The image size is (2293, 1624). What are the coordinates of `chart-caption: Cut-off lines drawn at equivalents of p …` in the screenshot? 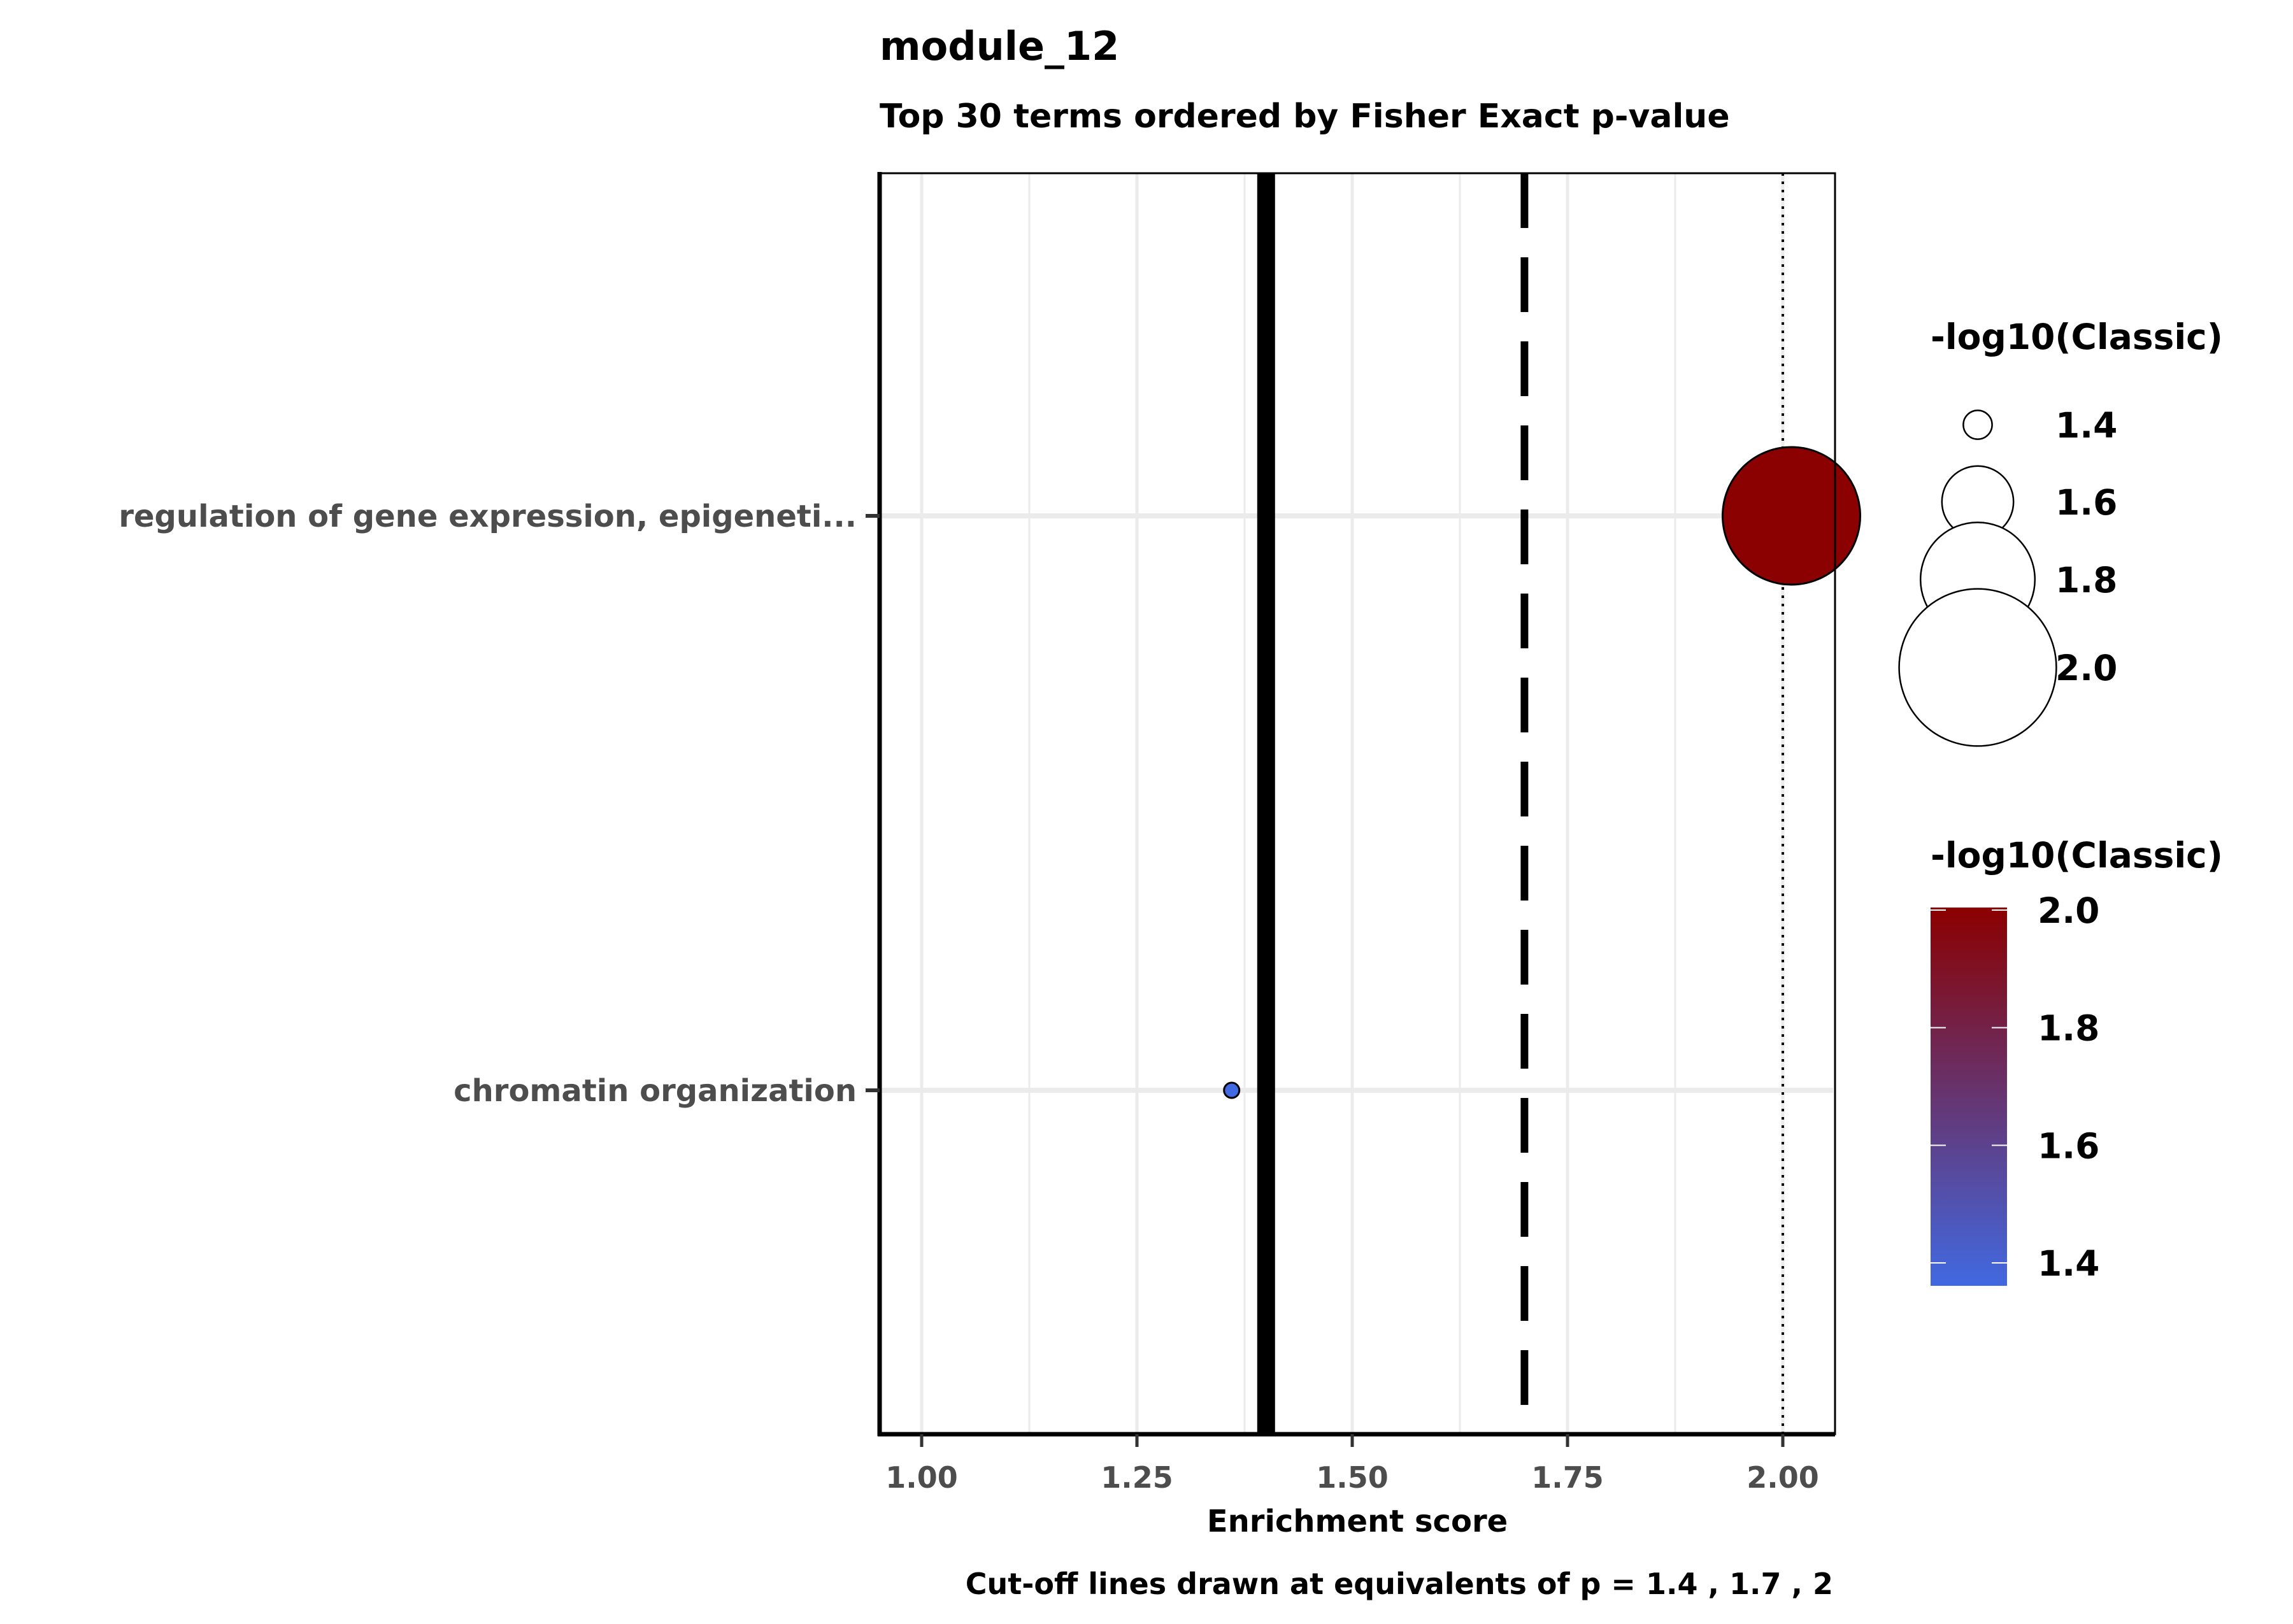 It's located at (1399, 1584).